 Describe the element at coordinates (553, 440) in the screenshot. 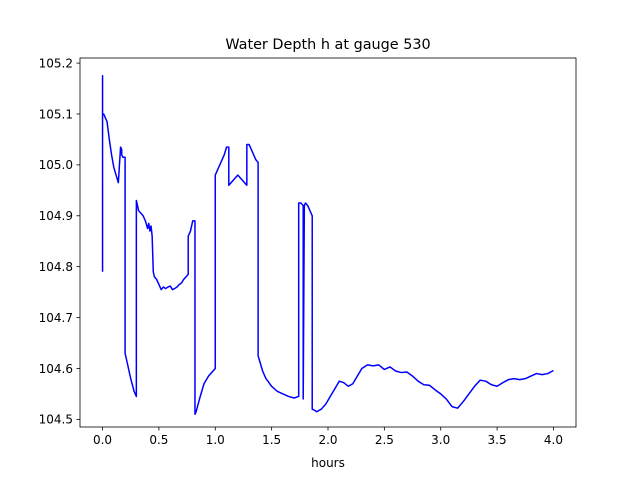

I see `x-tick-label: 4.0` at that location.